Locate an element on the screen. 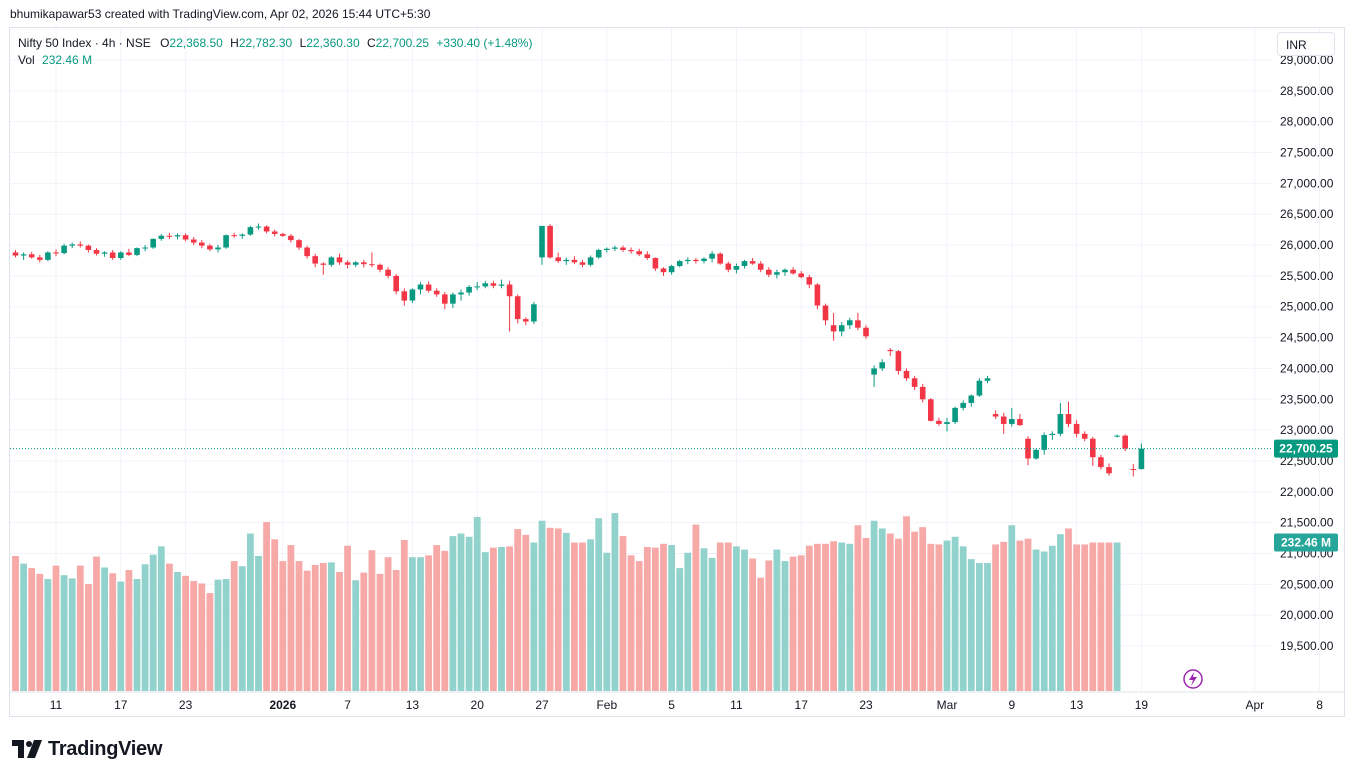  price-tick-label: 28,500.00 is located at coordinates (1307, 91).